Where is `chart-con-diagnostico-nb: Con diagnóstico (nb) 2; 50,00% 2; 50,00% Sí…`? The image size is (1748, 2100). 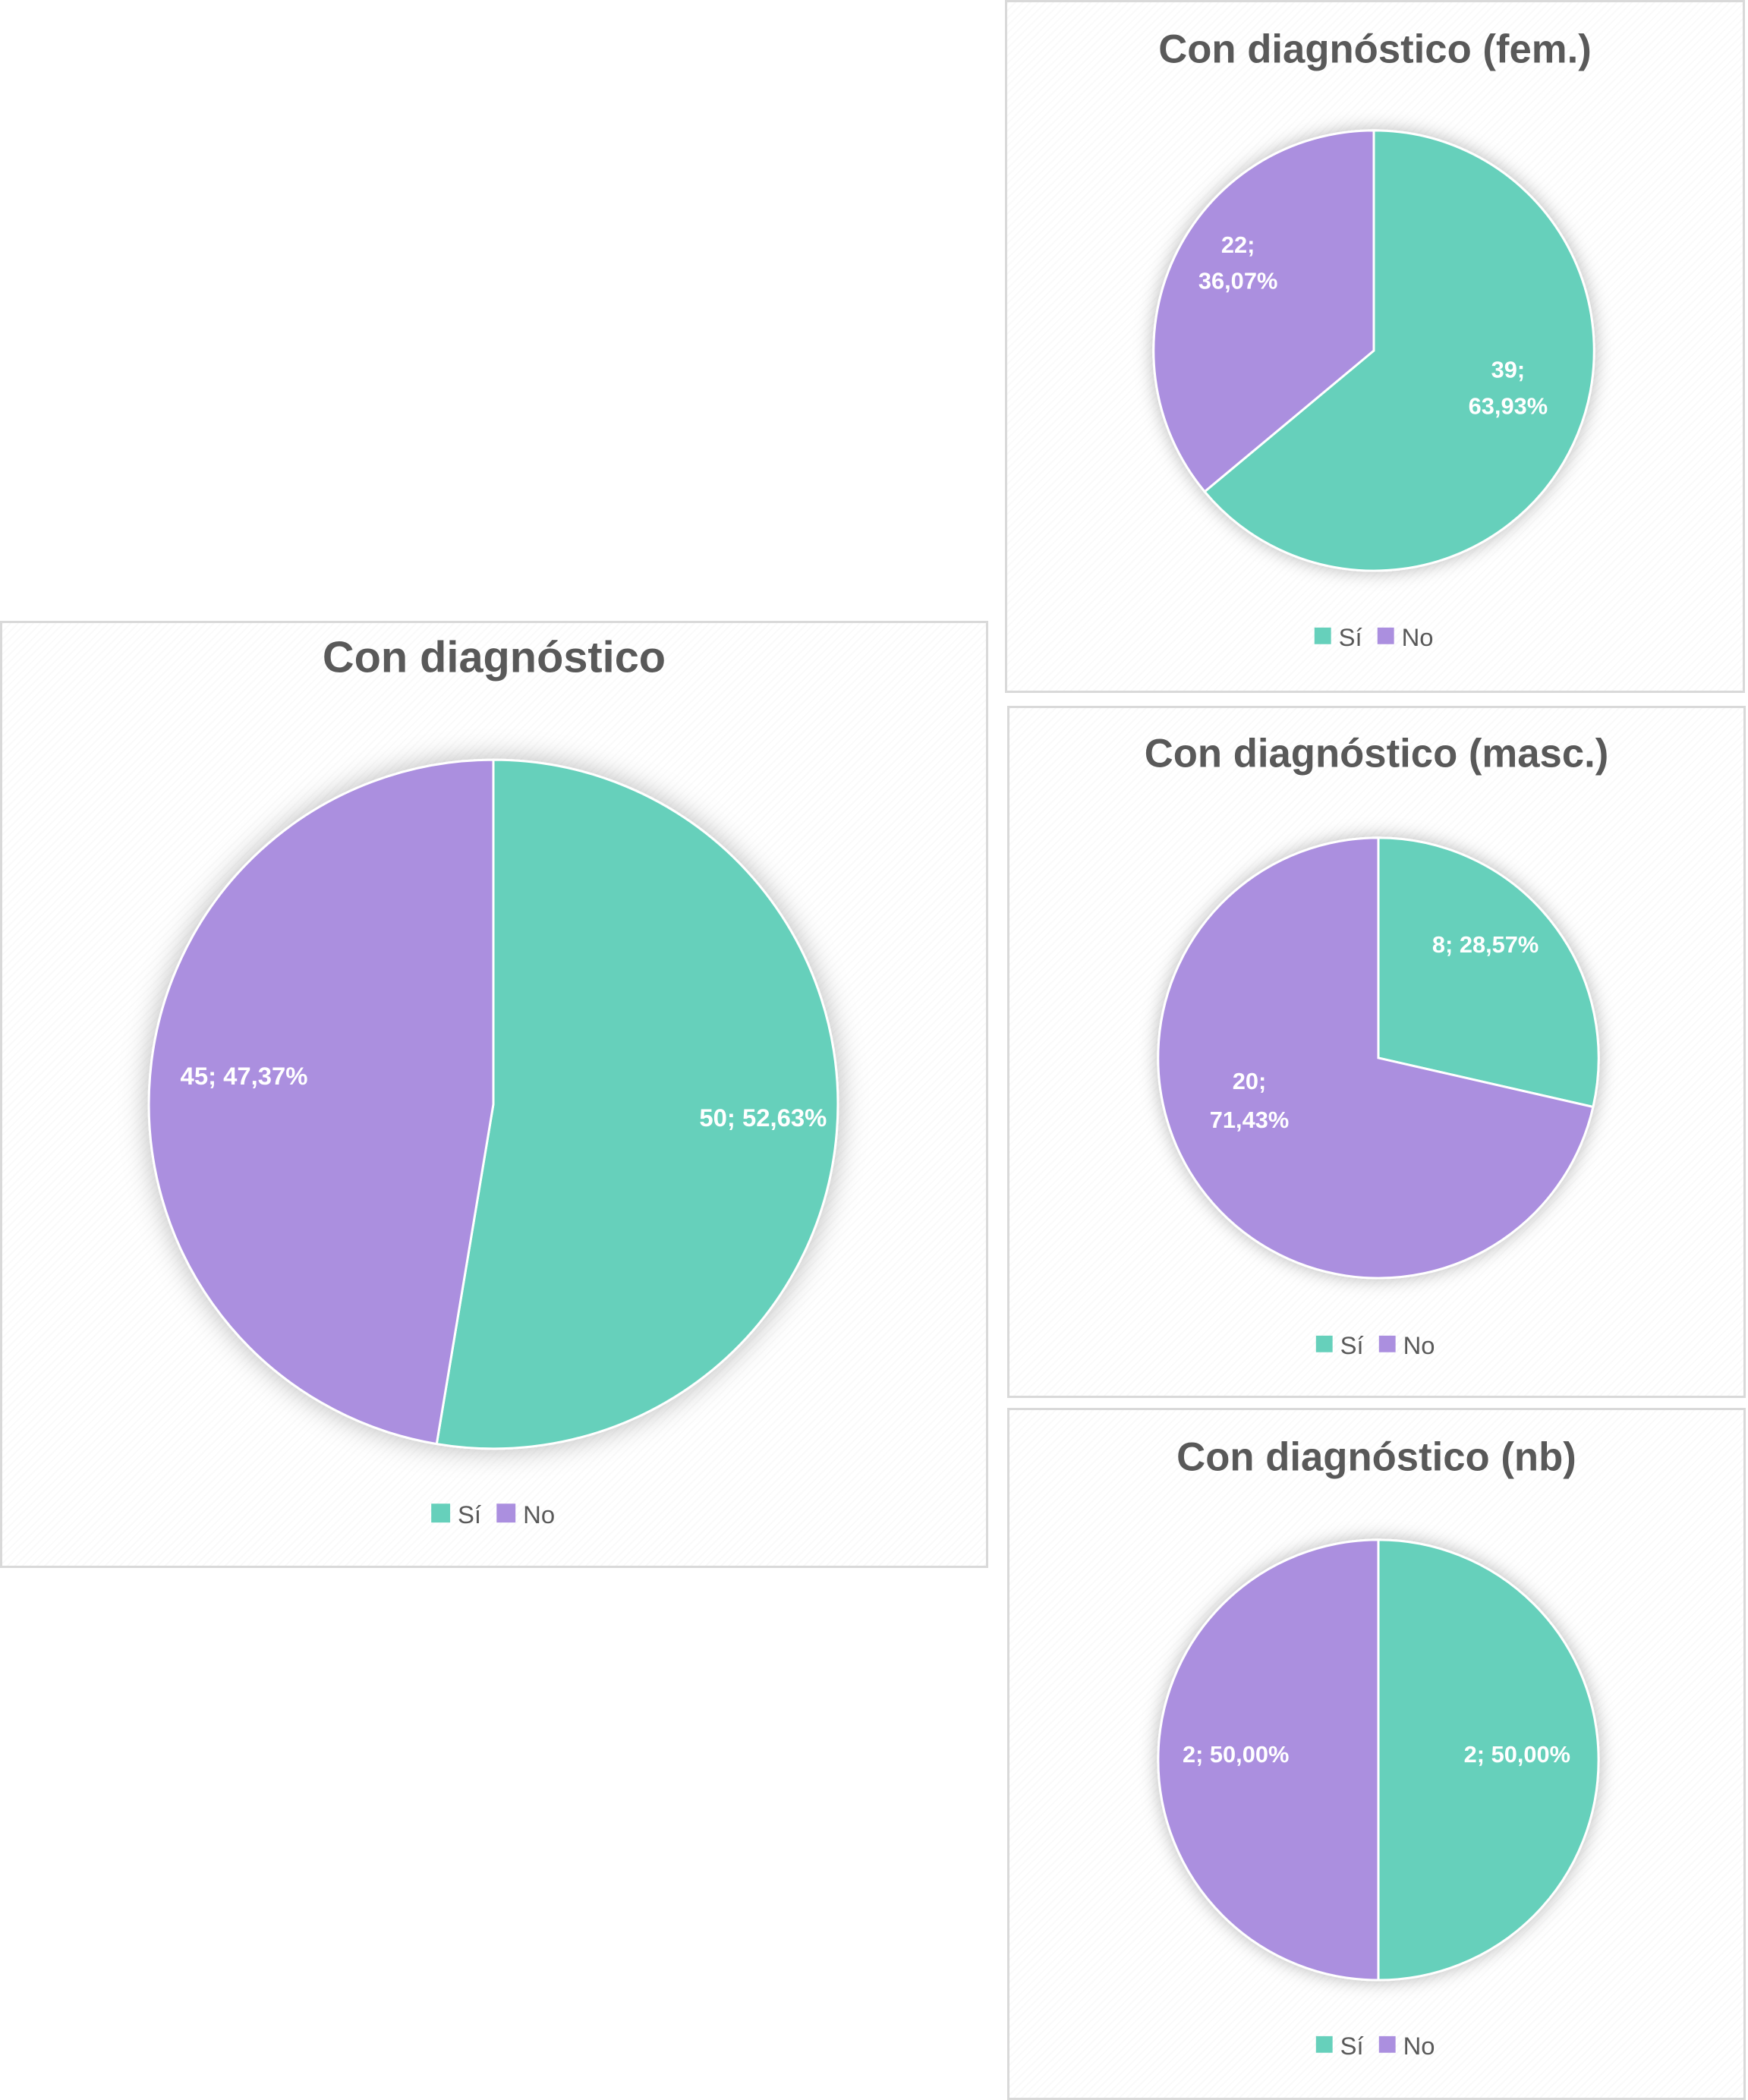
chart-con-diagnostico-nb: Con diagnóstico (nb) 2; 50,00% 2; 50,00% Sí… is located at coordinates (1376, 1754).